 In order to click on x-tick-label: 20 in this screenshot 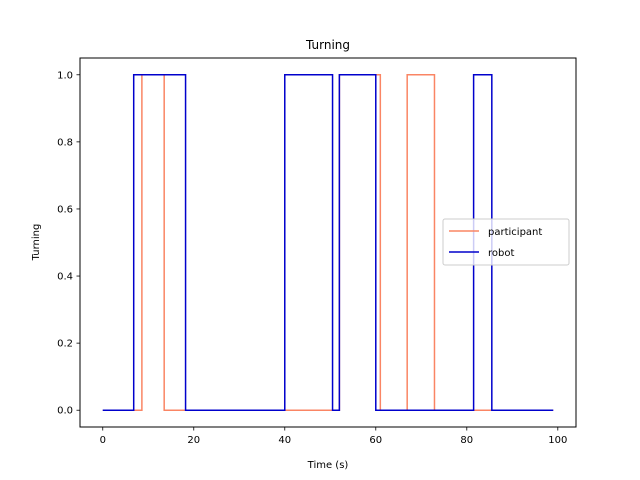, I will do `click(193, 440)`.